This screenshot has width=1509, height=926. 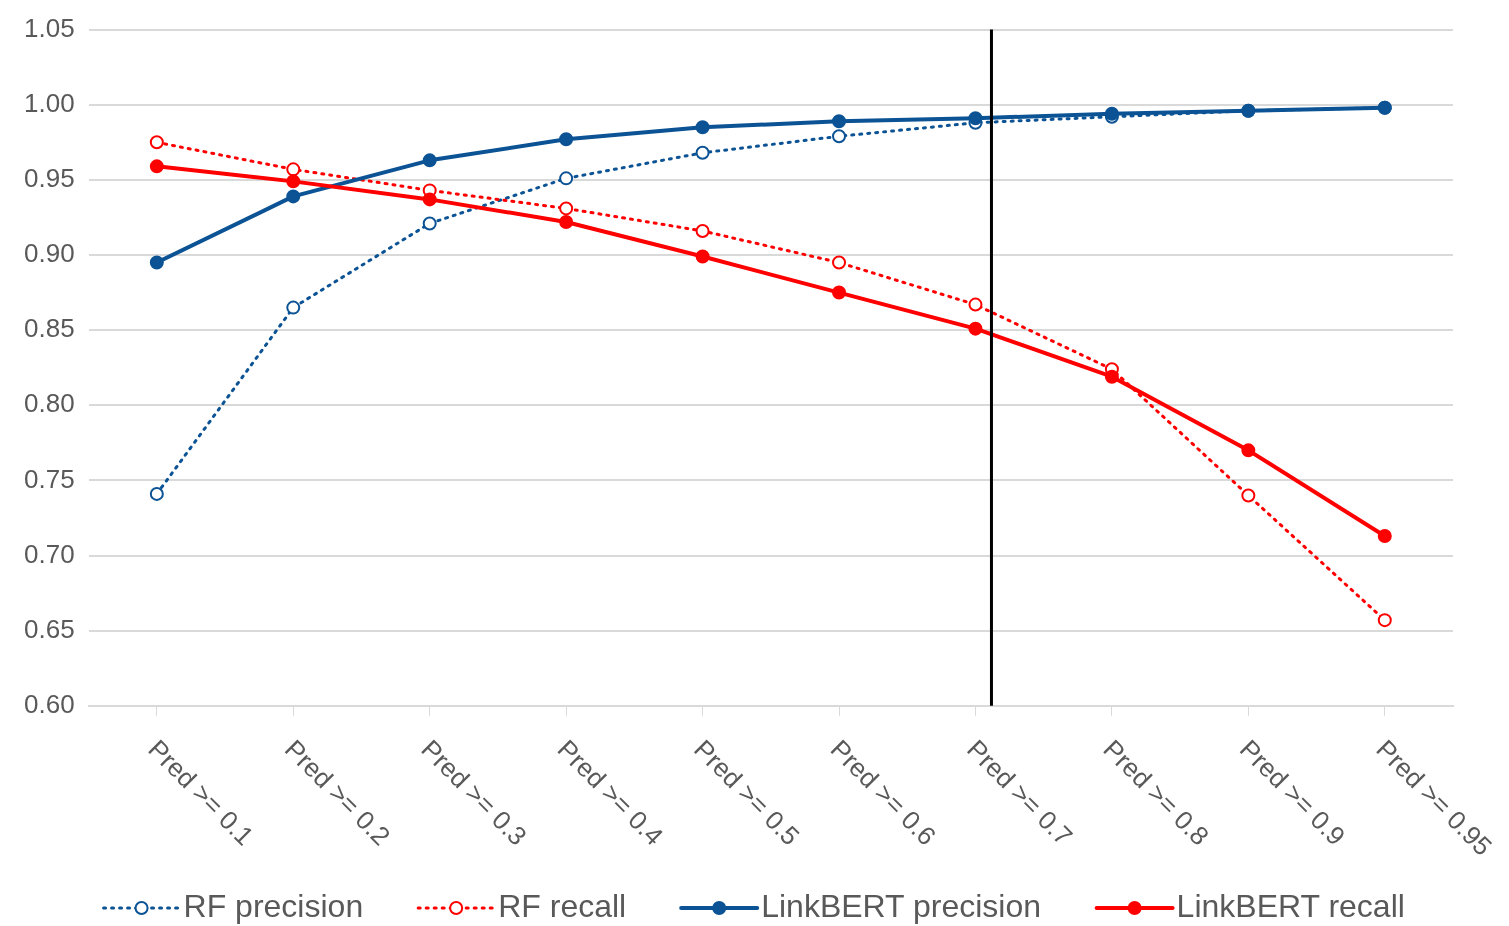 I want to click on legend-label: LinkBERT precision, so click(x=901, y=905).